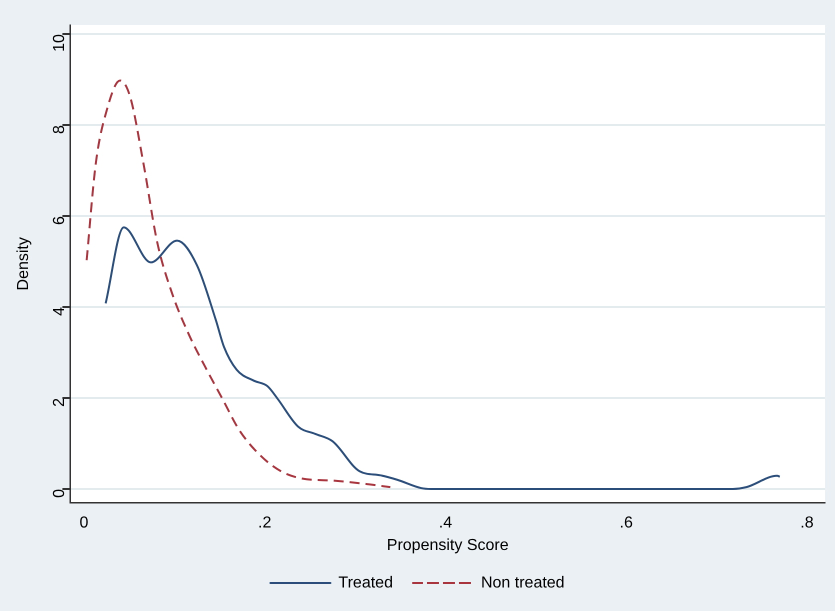 This screenshot has width=835, height=611. Describe the element at coordinates (447, 545) in the screenshot. I see `x-axis-title: Propensity Score` at that location.